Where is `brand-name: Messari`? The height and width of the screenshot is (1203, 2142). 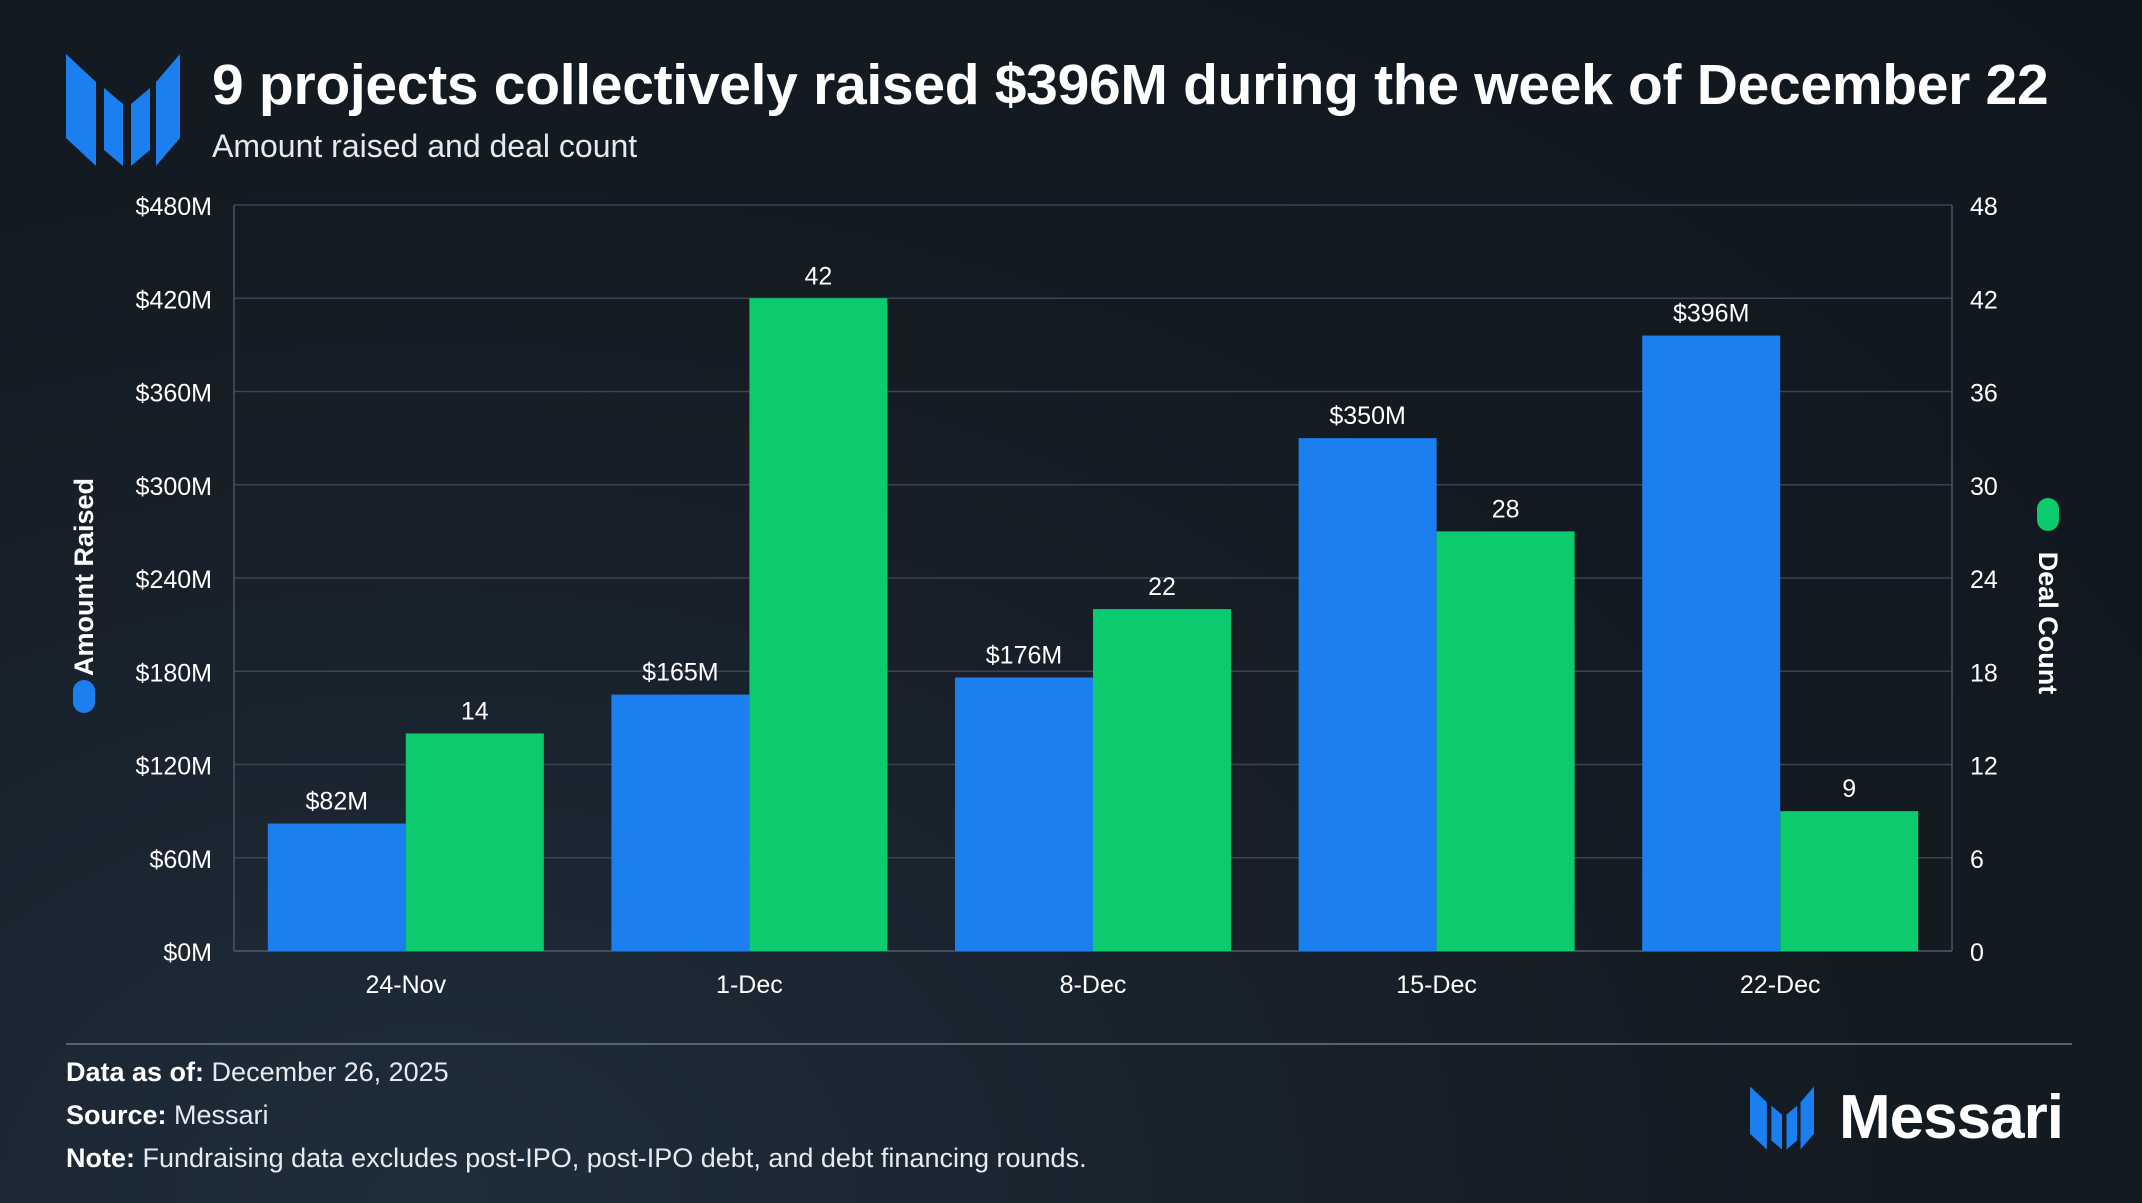 brand-name: Messari is located at coordinates (1951, 1117).